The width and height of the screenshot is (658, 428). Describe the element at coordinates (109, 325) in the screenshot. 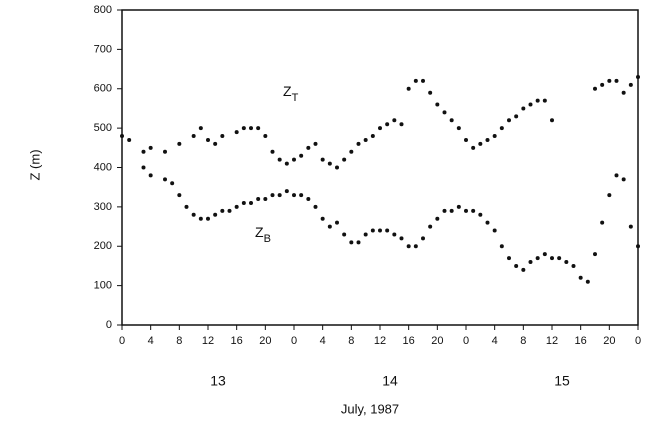

I see `y-tick-label: 0` at that location.